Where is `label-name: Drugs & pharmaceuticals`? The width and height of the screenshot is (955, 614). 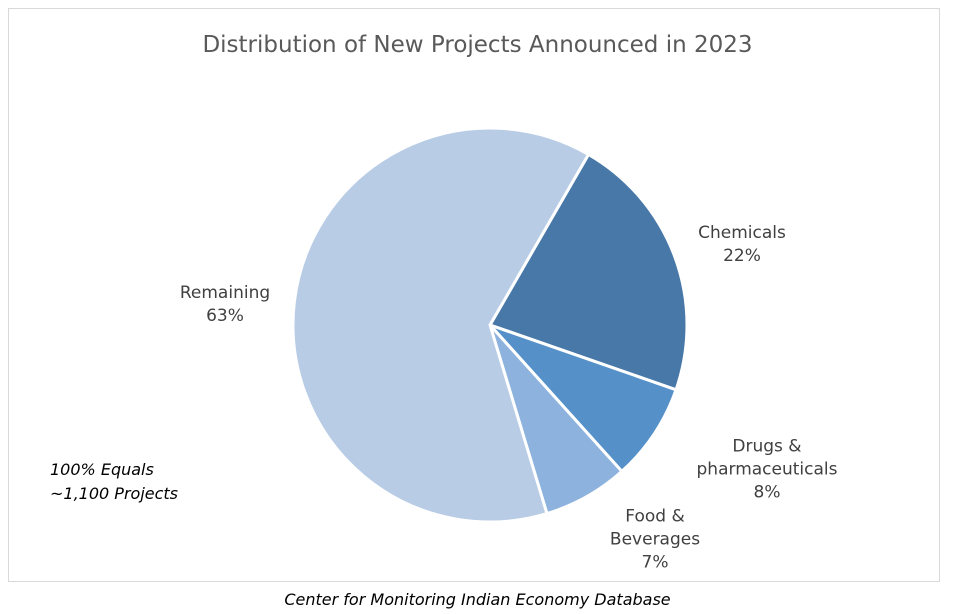
label-name: Drugs & pharmaceuticals is located at coordinates (767, 458).